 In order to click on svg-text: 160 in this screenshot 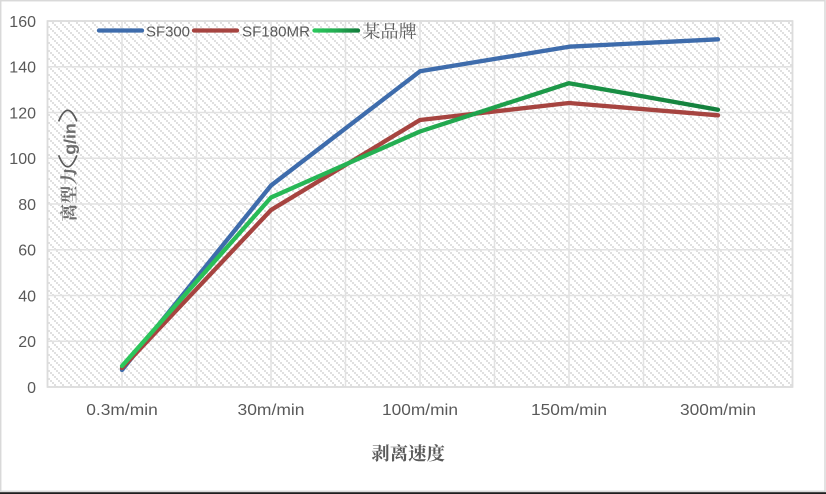, I will do `click(22, 22)`.